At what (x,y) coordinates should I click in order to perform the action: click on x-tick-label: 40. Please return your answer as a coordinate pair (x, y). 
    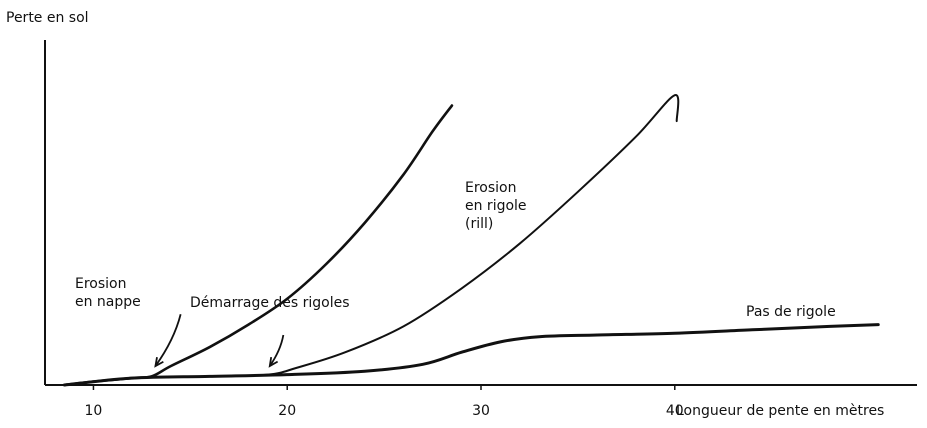
    Looking at the image, I should click on (675, 411).